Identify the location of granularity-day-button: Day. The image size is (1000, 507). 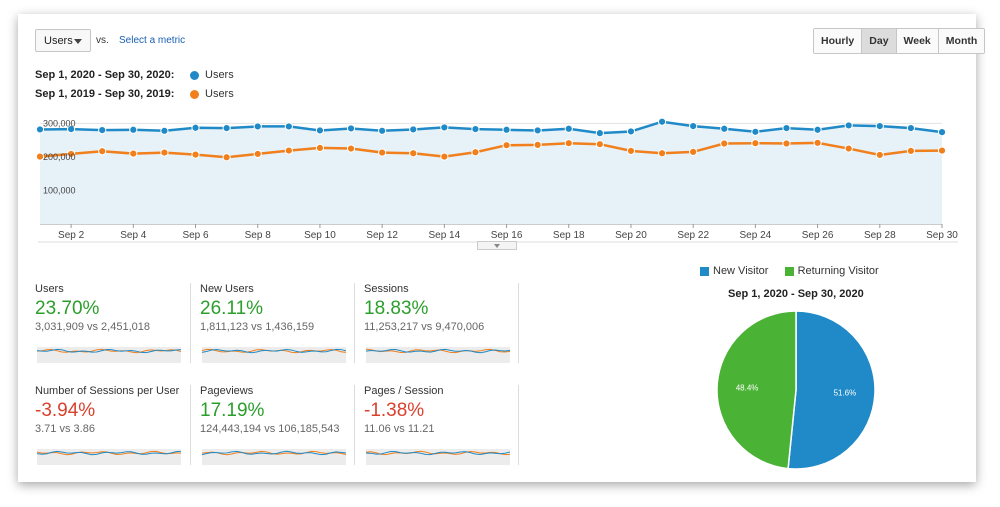
(878, 41).